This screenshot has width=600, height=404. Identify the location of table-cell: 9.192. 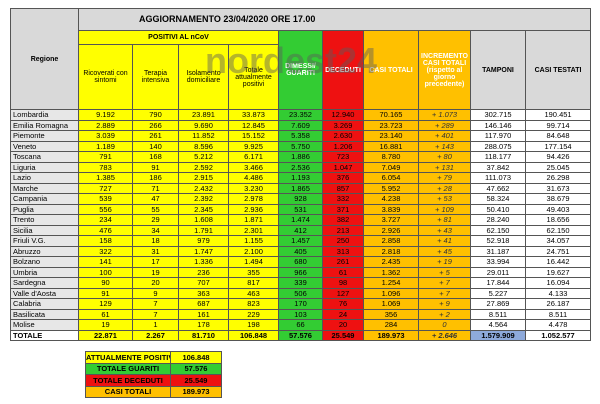
(105, 115).